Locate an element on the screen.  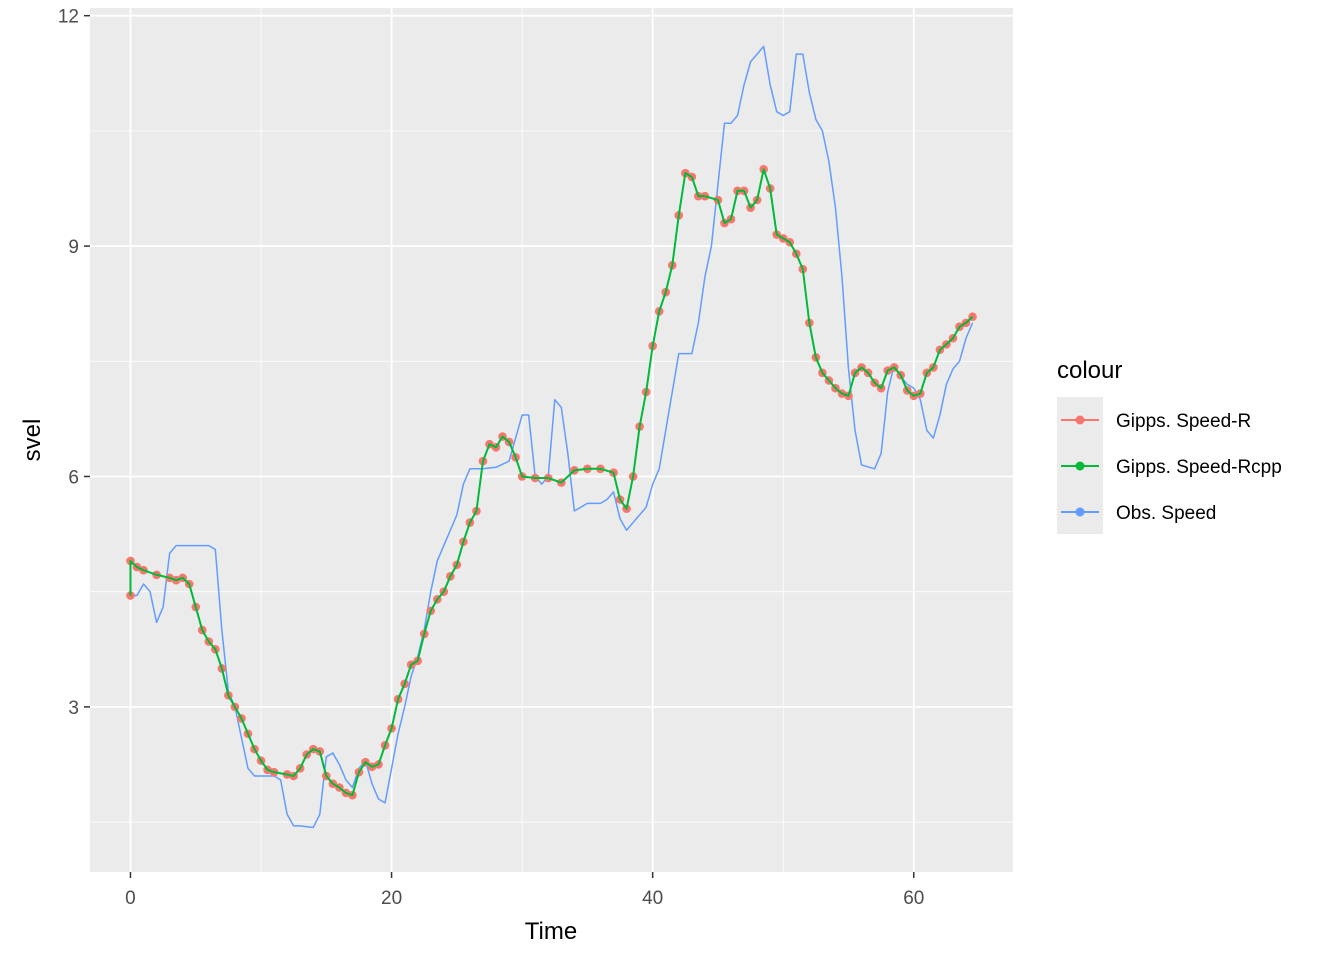
legend-label-gipps-speed-rcpp: Gipps. Speed-Rcpp is located at coordinates (1199, 467).